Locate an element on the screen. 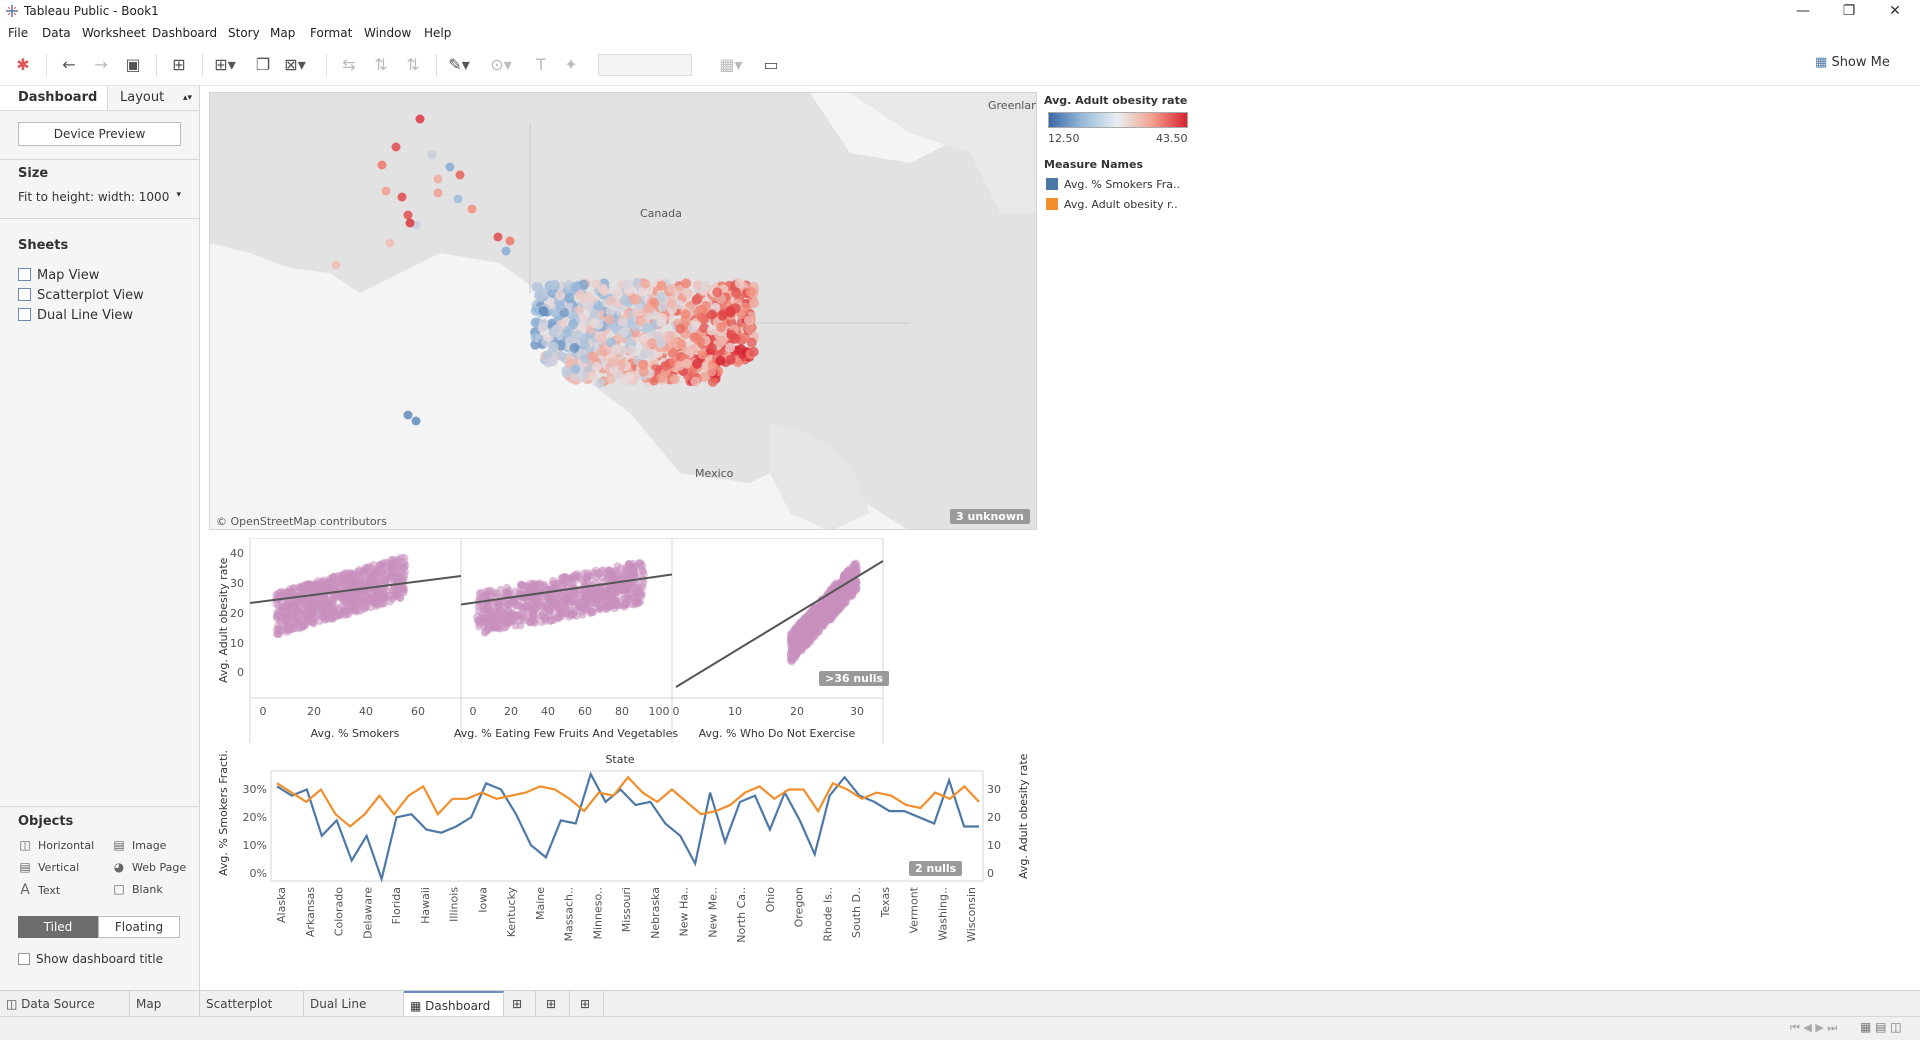  menu-map: Map is located at coordinates (283, 33).